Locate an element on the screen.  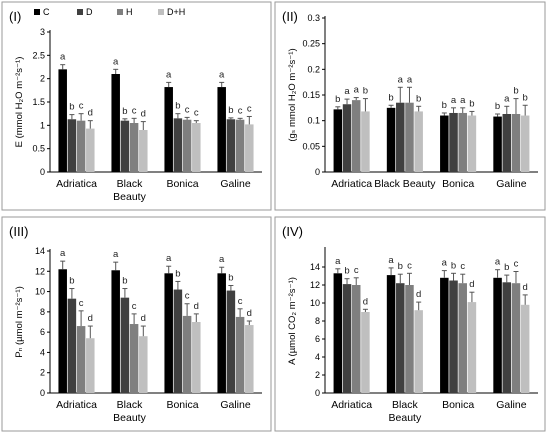
y-tick-label: 0.15 is located at coordinates (311, 95).